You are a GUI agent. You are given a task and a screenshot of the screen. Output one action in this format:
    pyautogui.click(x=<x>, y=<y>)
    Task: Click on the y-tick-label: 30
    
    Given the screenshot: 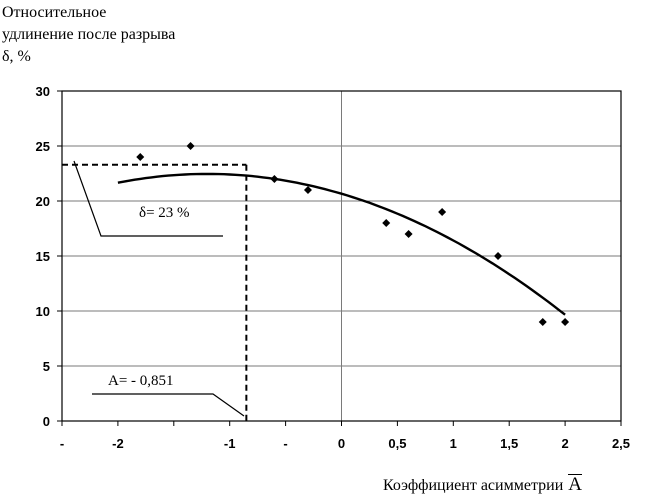 What is the action you would take?
    pyautogui.click(x=43, y=91)
    